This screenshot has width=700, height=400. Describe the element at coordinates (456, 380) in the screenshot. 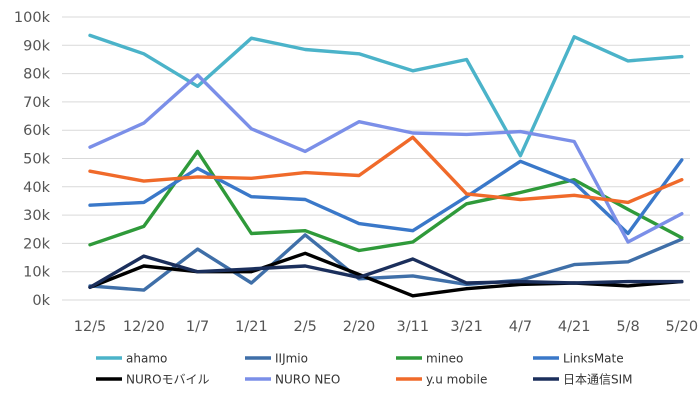

I see `legend-label: y.u mobile` at that location.